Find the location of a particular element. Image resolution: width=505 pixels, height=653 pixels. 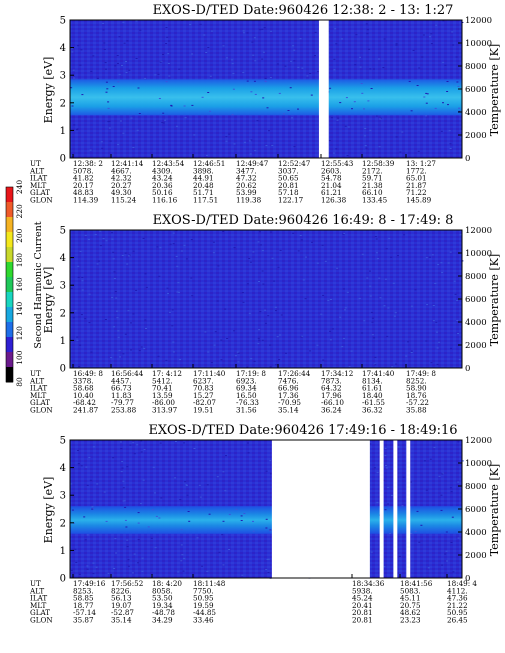

panel1-ylabel-right: Temperature [K] is located at coordinates (494, 90).